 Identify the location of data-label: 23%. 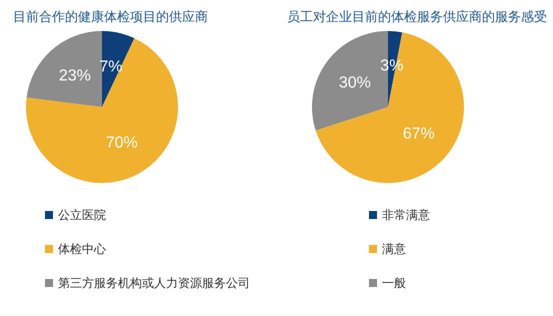
(74, 76).